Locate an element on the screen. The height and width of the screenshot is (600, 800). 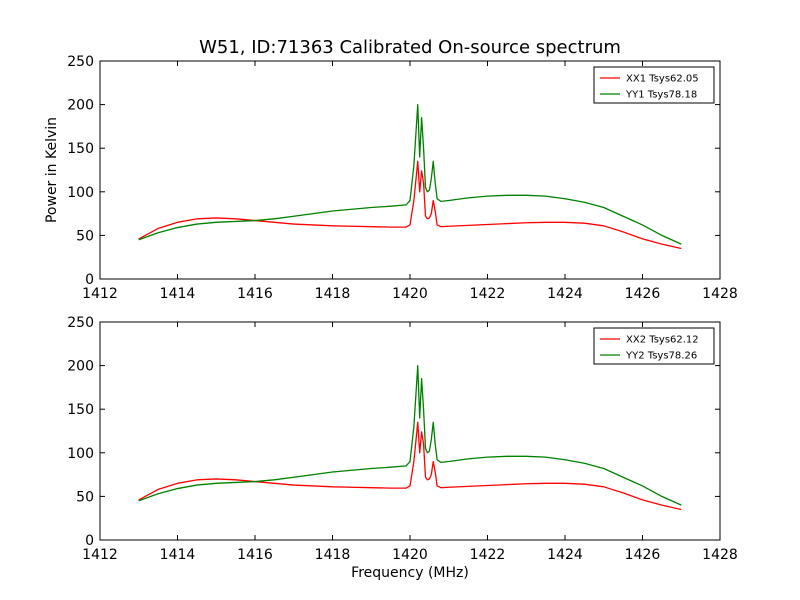
legend-label: XX1 Tsys62.05 is located at coordinates (662, 79).